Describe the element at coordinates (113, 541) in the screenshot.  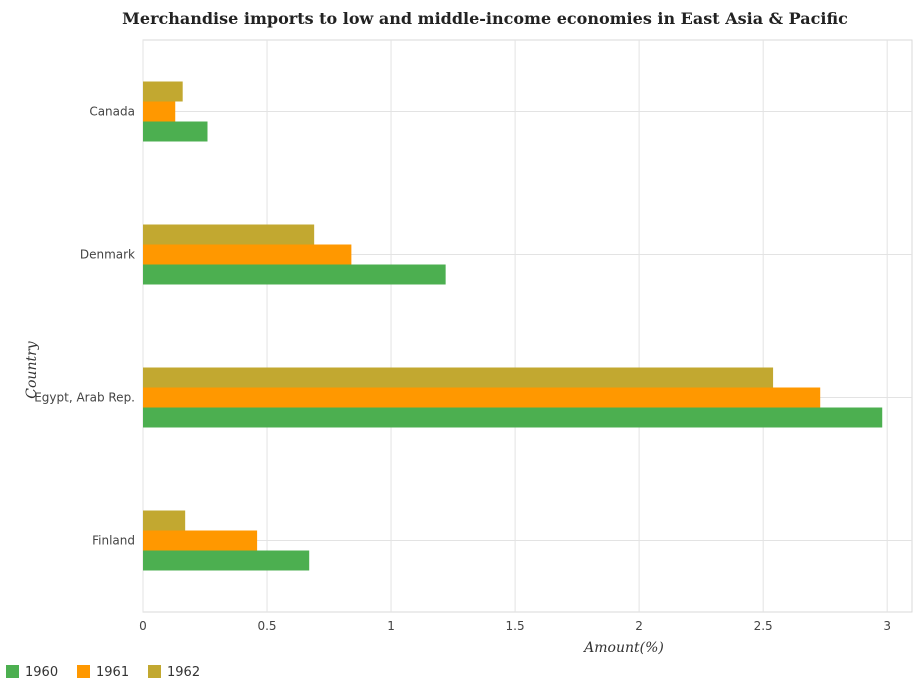
I see `y-tick-label: Finland` at that location.